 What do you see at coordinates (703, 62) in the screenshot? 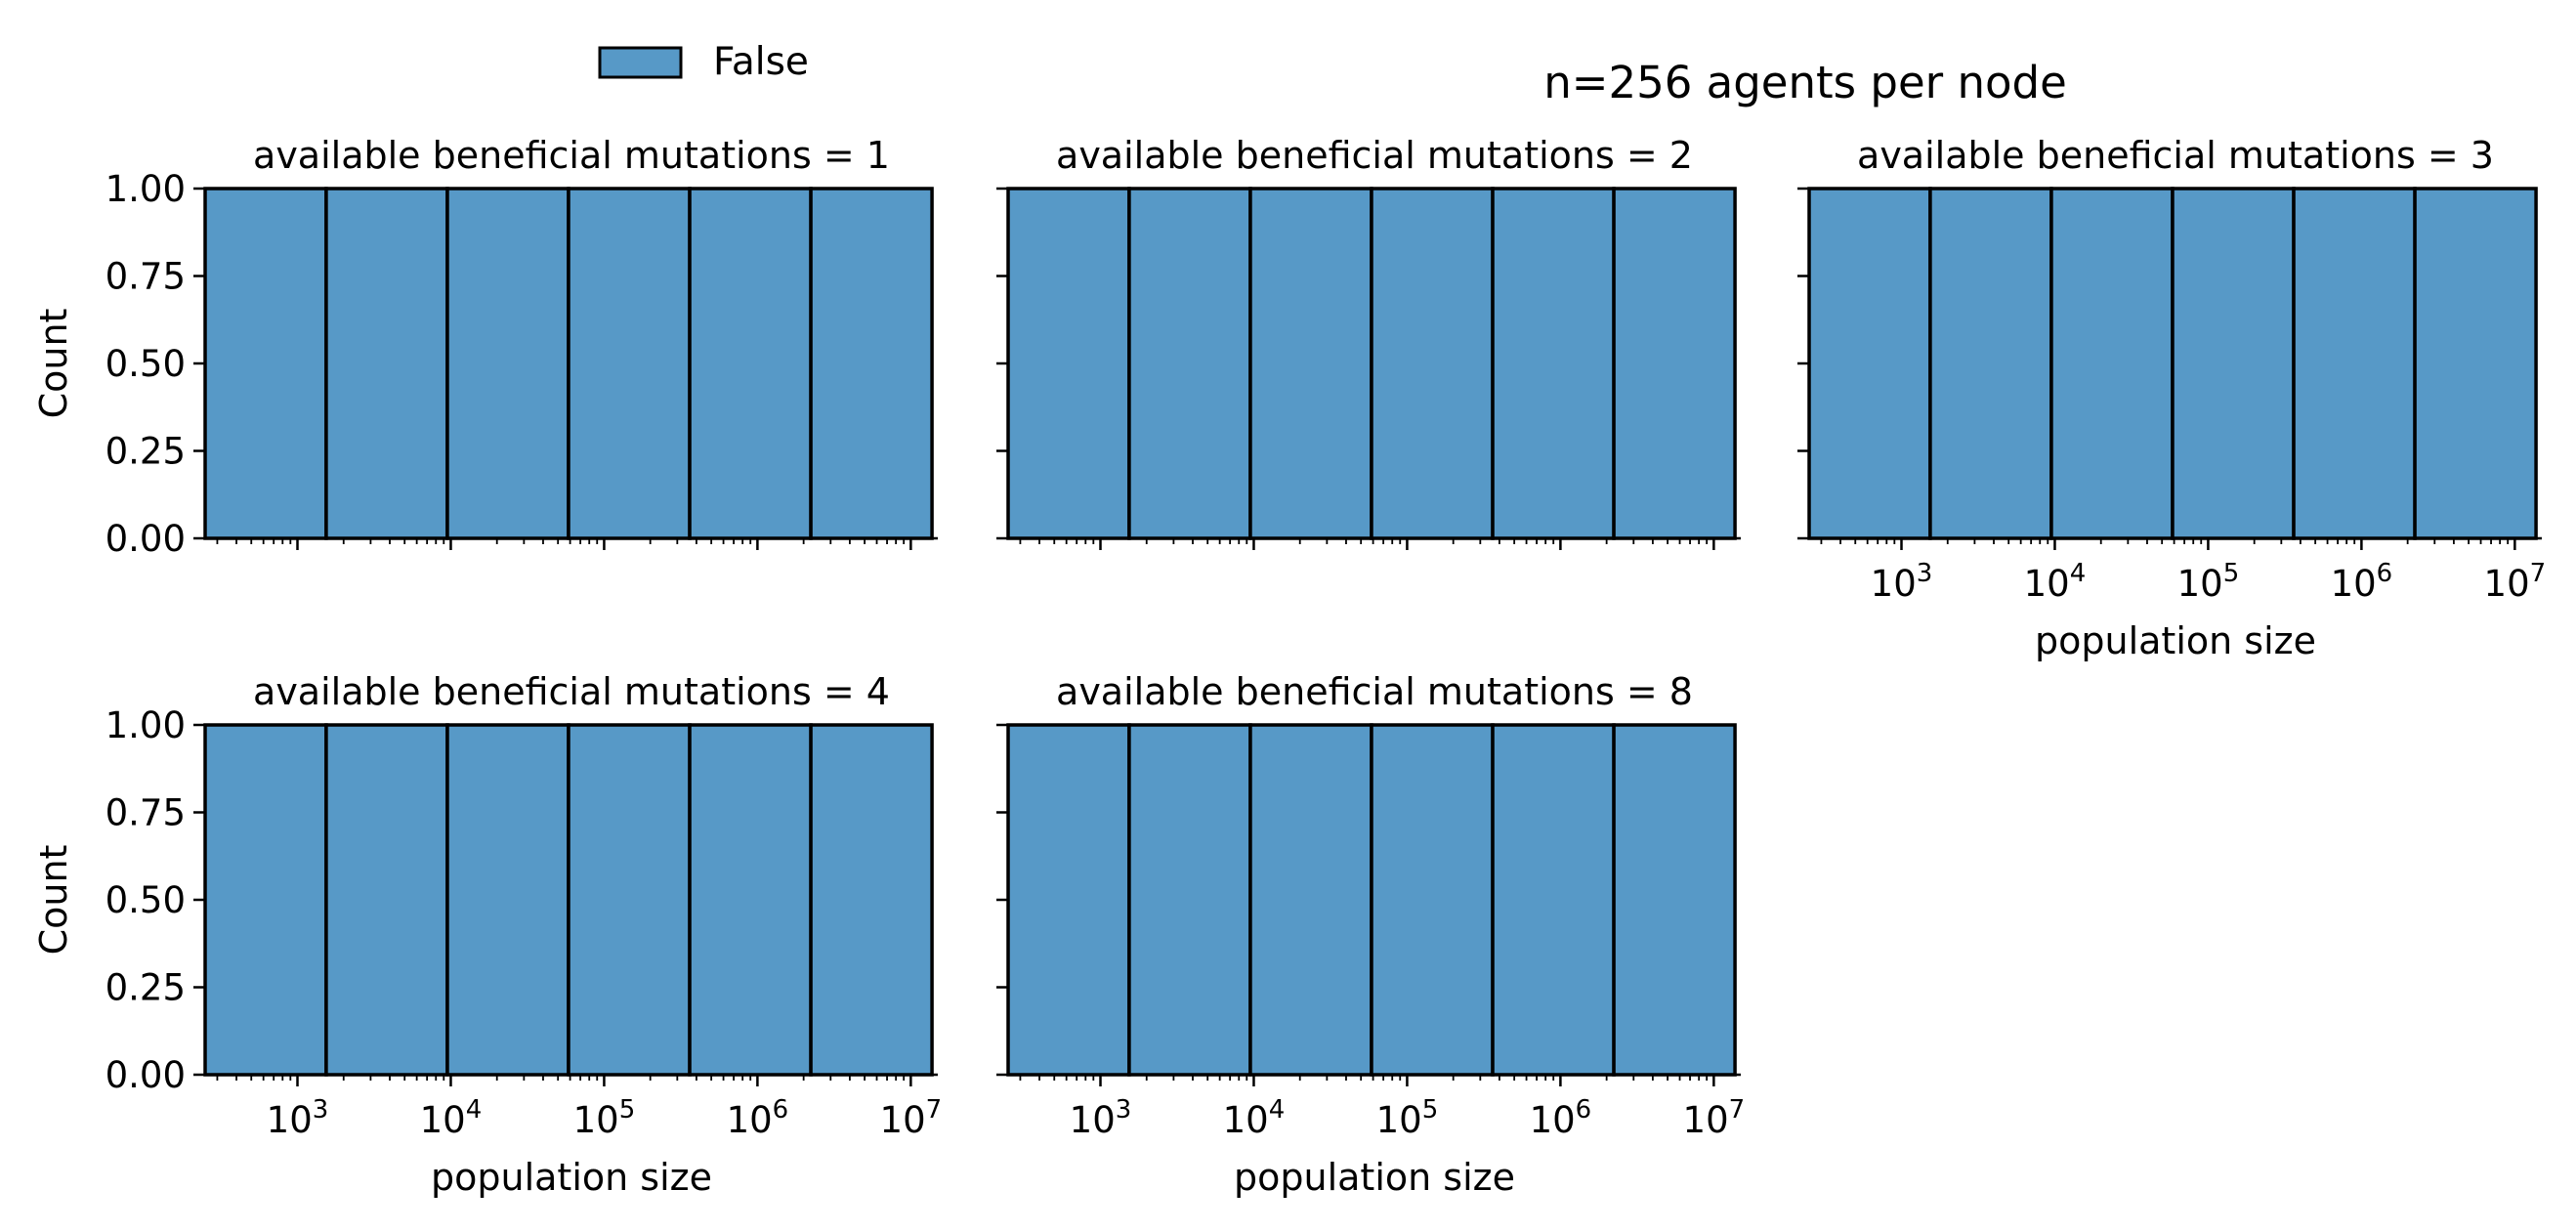
I see `legend: False` at bounding box center [703, 62].